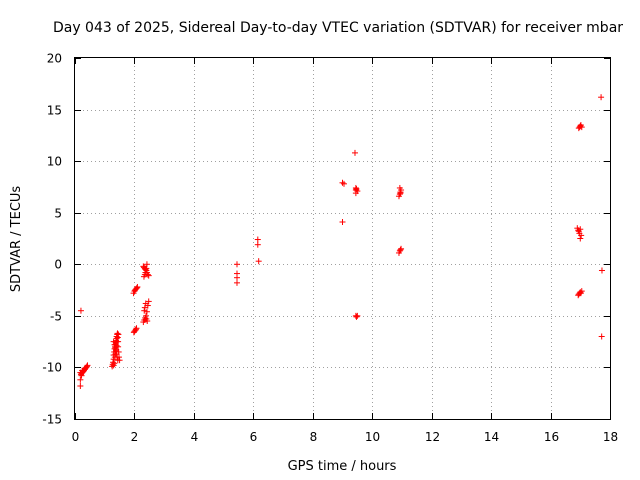 The image size is (640, 480). I want to click on y-tick-label: -15, so click(52, 420).